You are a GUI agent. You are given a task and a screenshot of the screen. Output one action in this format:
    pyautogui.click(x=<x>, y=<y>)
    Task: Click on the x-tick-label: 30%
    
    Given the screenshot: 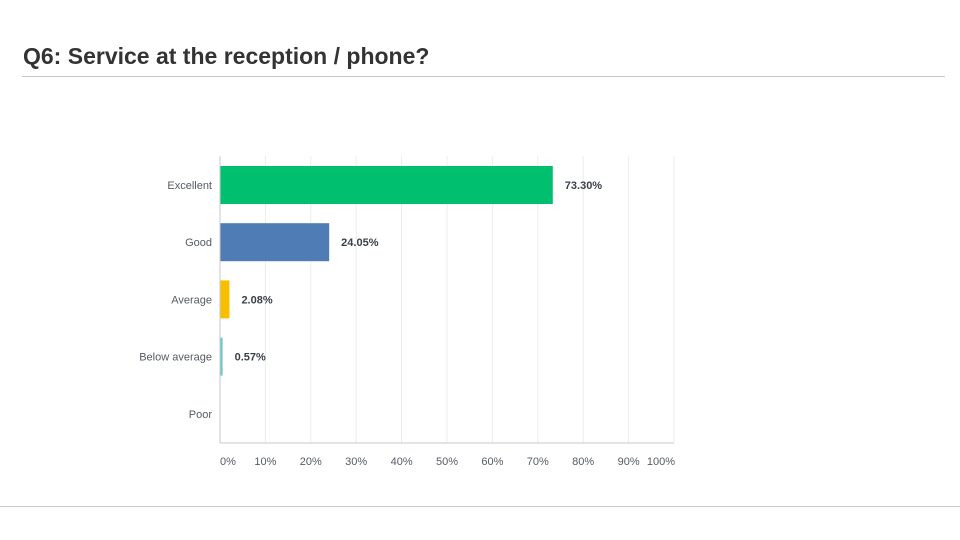 What is the action you would take?
    pyautogui.click(x=356, y=462)
    